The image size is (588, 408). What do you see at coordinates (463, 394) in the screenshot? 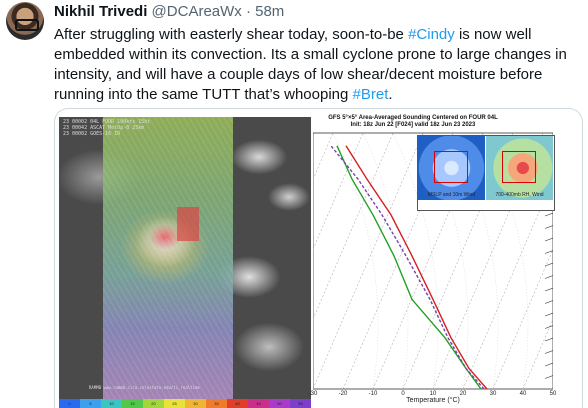
I see `x-tick-label: 20` at bounding box center [463, 394].